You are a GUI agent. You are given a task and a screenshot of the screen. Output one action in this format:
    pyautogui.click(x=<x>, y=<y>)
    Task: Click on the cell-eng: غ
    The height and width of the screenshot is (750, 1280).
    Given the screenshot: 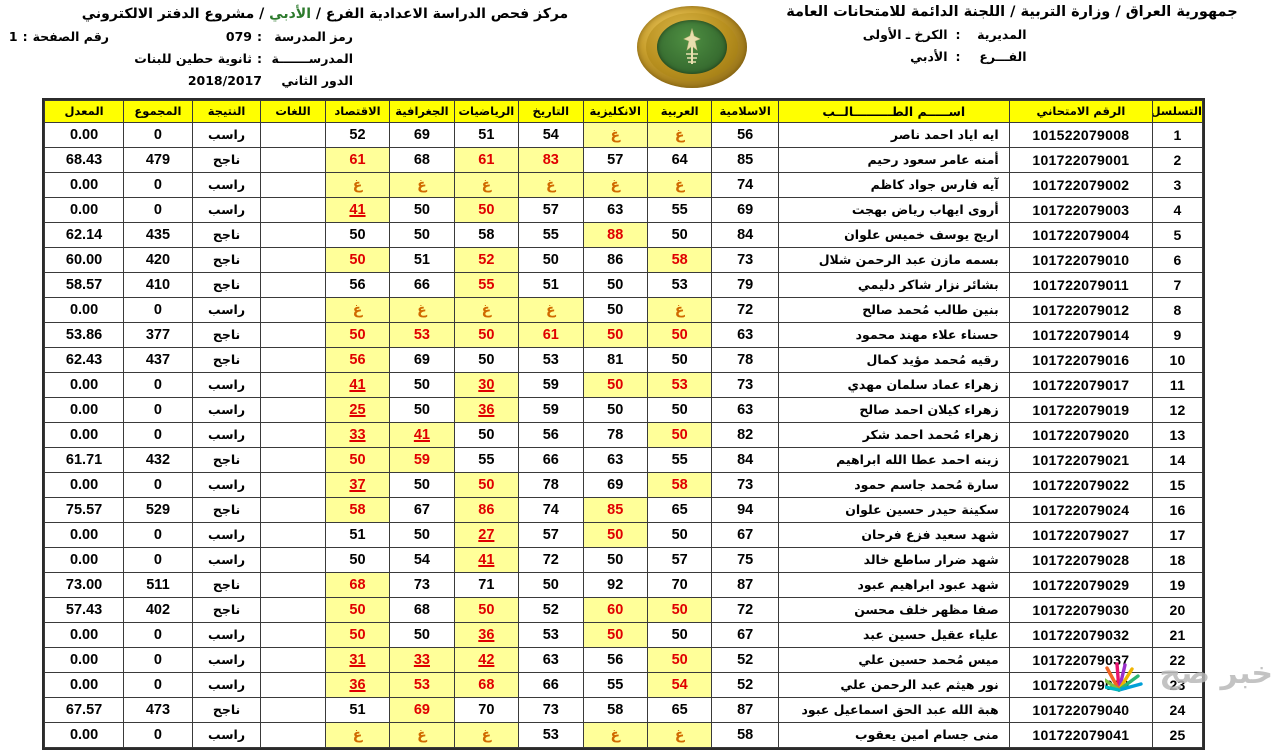 What is the action you would take?
    pyautogui.click(x=615, y=185)
    